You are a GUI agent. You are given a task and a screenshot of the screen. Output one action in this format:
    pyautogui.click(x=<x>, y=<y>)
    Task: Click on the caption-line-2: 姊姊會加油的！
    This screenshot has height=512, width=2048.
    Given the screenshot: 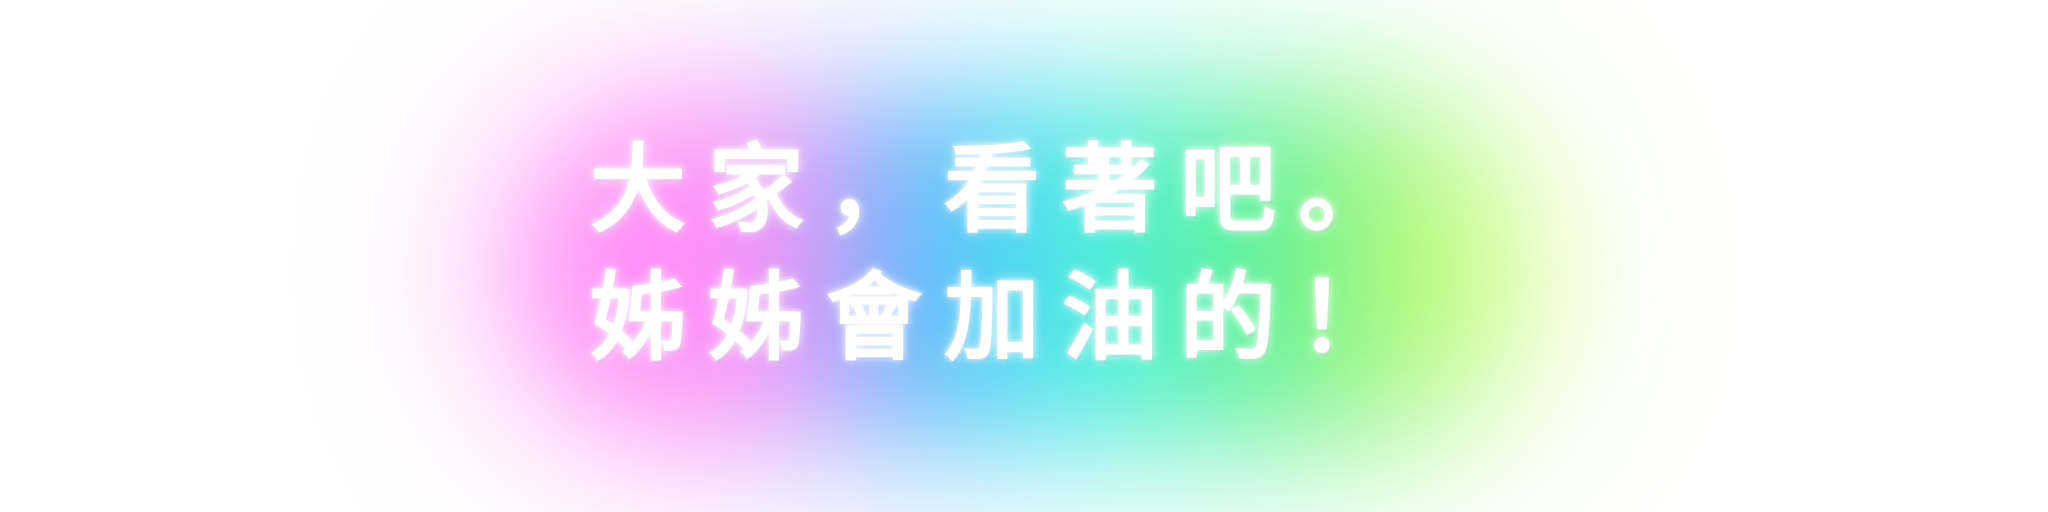 What is the action you would take?
    pyautogui.click(x=1003, y=318)
    